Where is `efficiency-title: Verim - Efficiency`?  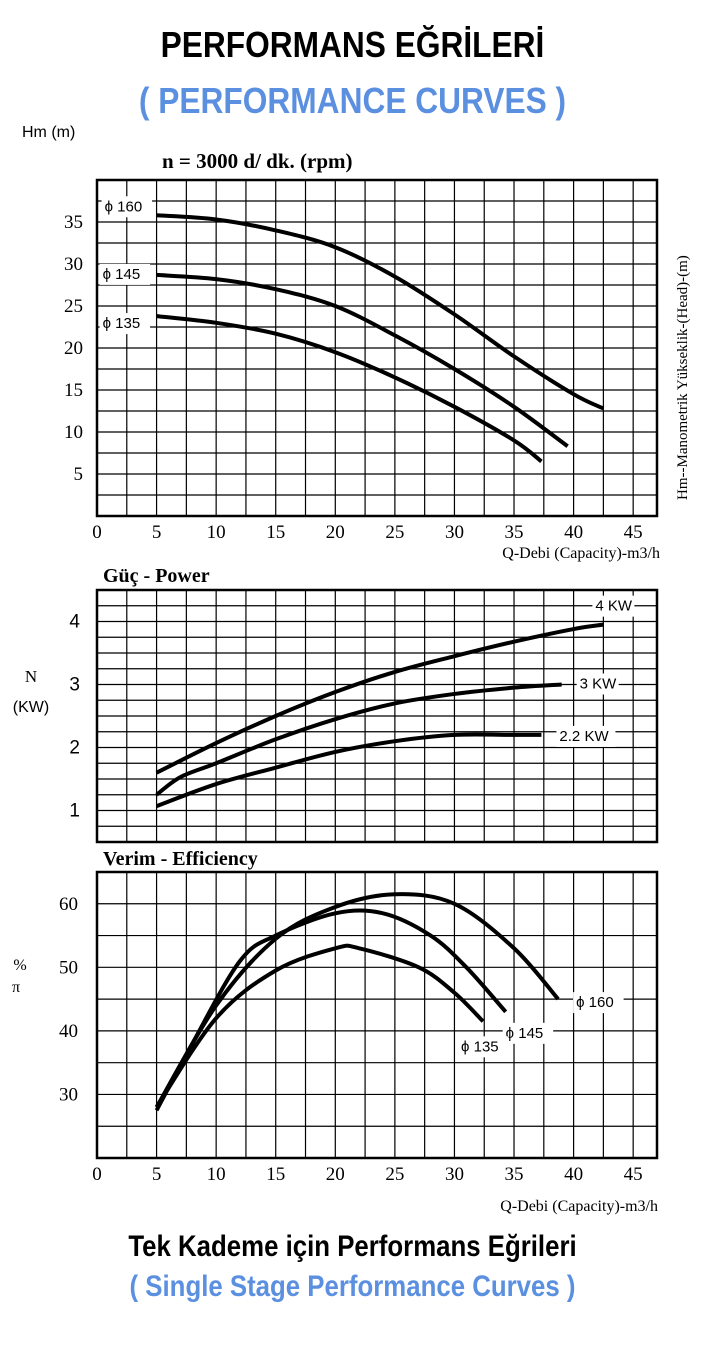
efficiency-title: Verim - Efficiency is located at coordinates (180, 859).